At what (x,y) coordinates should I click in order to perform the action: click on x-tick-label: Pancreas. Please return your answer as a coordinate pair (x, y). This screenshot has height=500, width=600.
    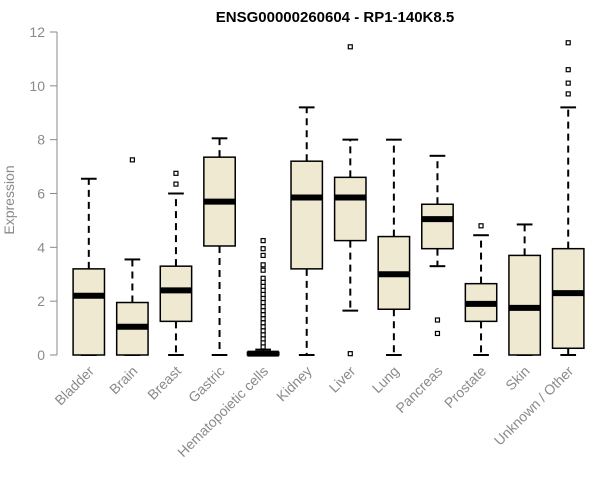
    Looking at the image, I should click on (418, 389).